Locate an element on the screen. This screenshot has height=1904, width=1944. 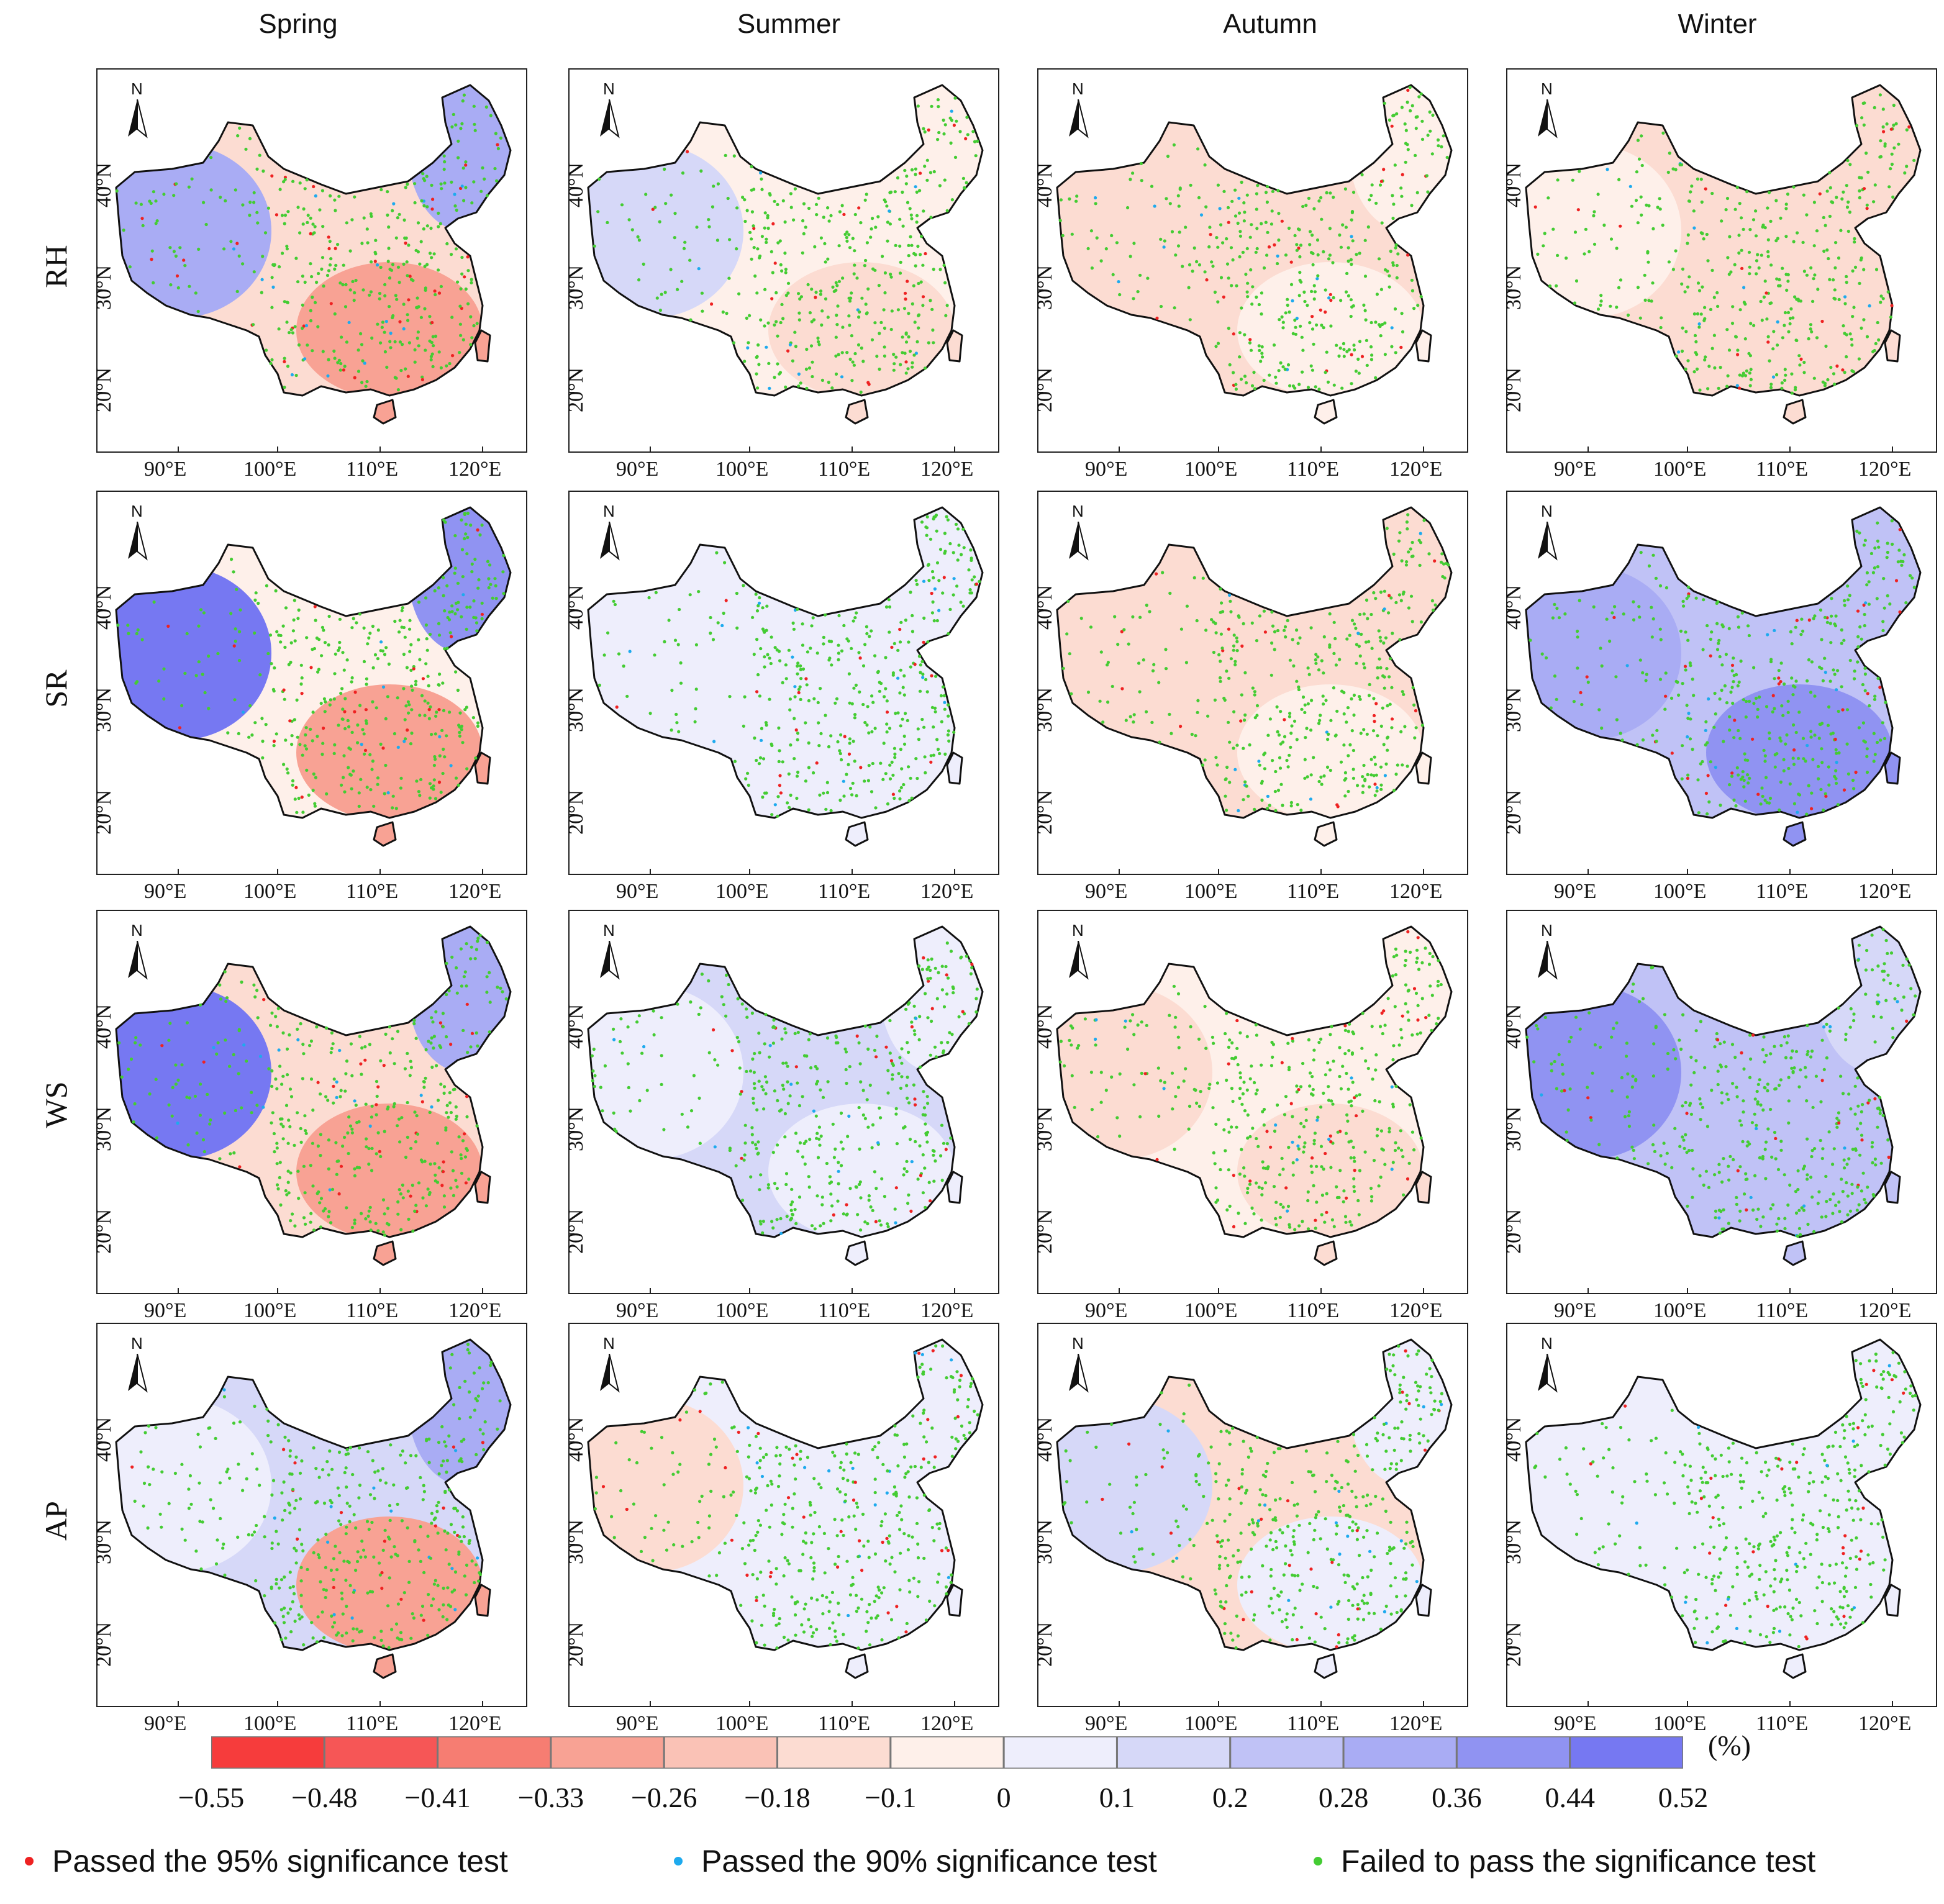
shading-west is located at coordinates (665, 653).